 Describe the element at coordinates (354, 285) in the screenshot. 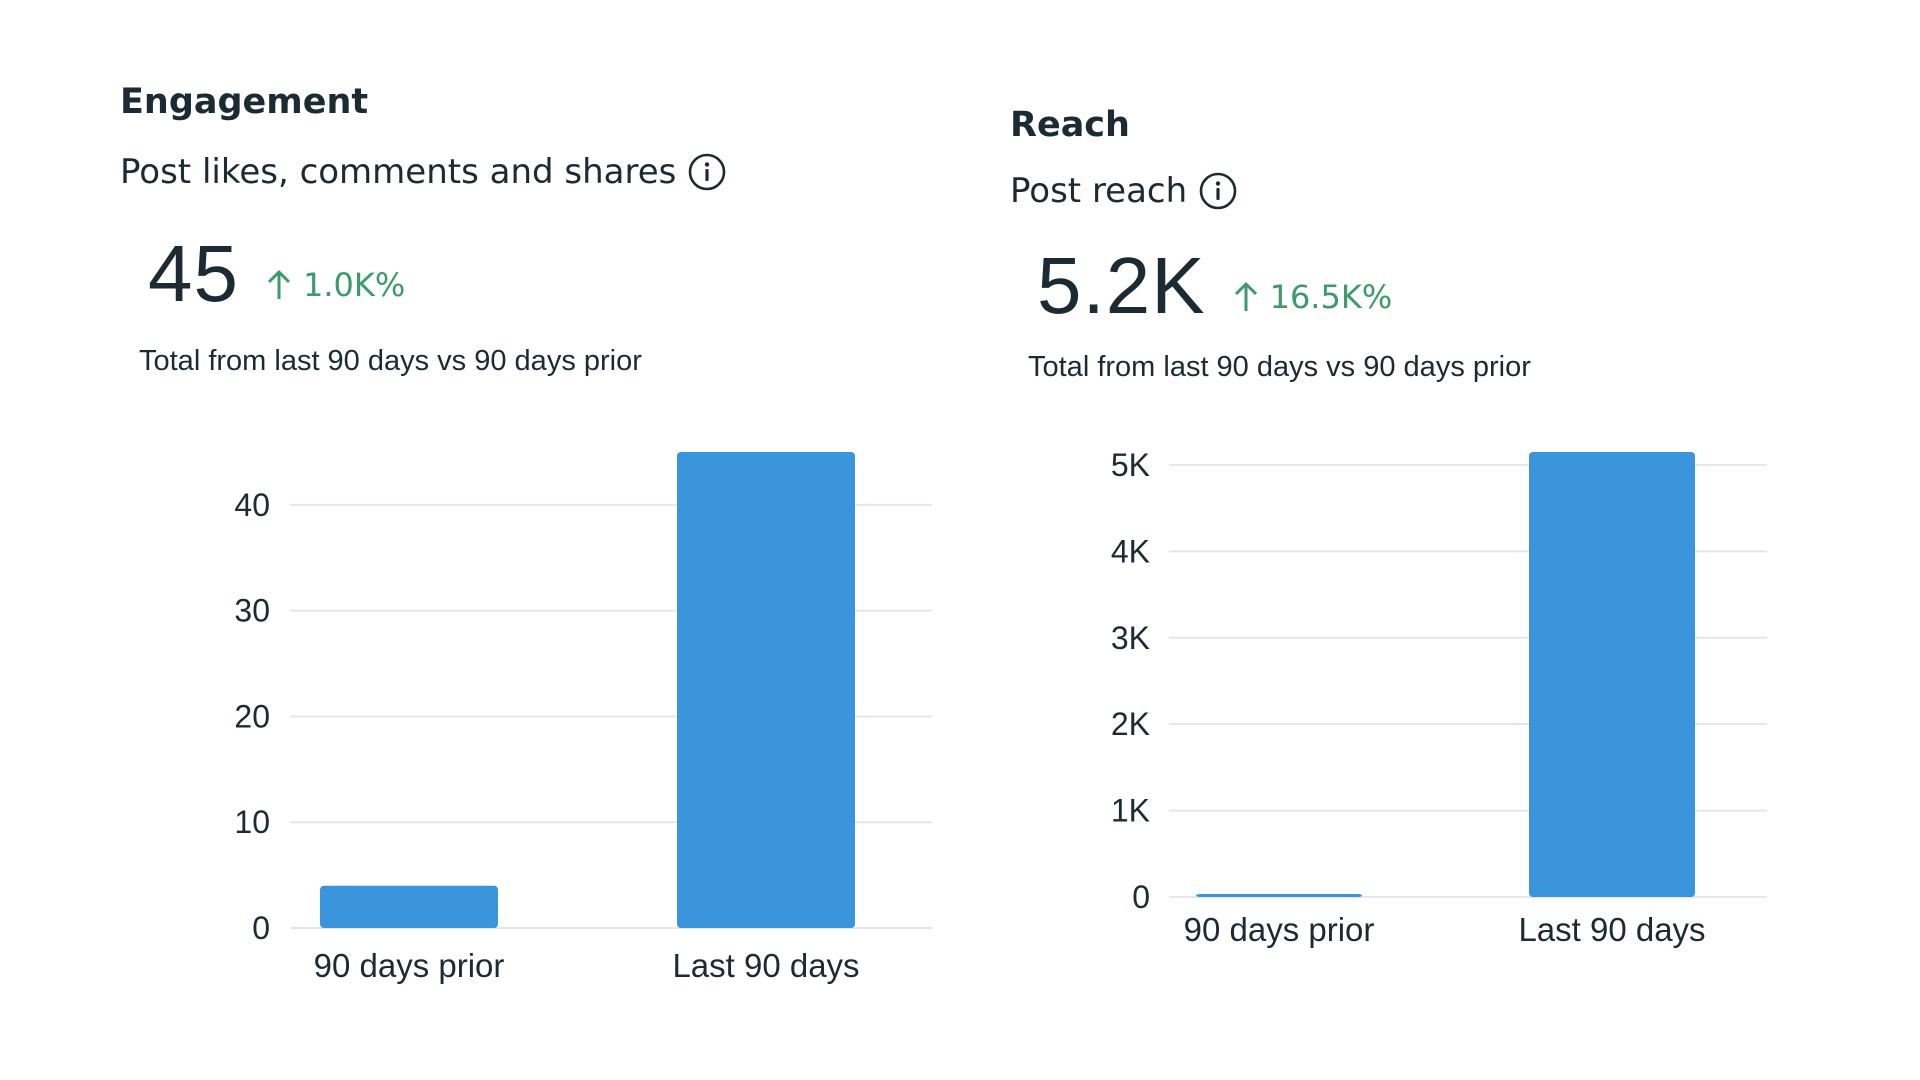

I see `engagement-change-value: 1.0K%` at that location.